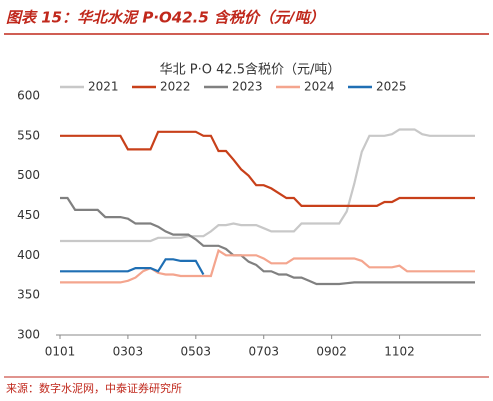  Describe the element at coordinates (103, 87) in the screenshot. I see `legend-label: 2021` at that location.